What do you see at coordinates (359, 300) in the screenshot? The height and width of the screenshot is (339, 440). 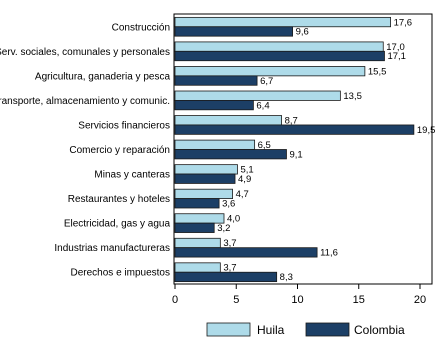 I see `x-tick-label: 15` at bounding box center [359, 300].